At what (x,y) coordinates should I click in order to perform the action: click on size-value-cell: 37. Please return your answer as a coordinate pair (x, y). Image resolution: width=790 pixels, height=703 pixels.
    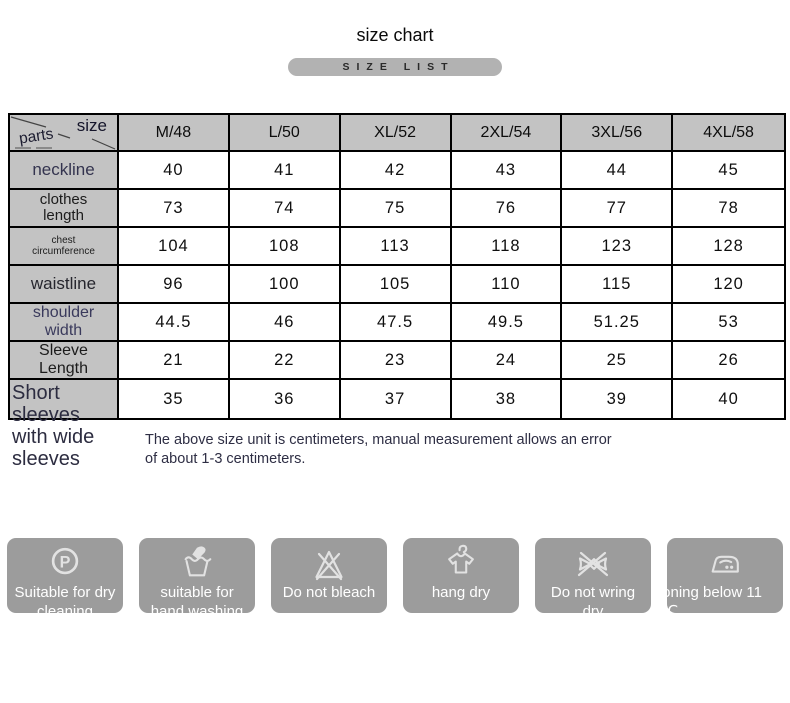
    Looking at the image, I should click on (396, 399).